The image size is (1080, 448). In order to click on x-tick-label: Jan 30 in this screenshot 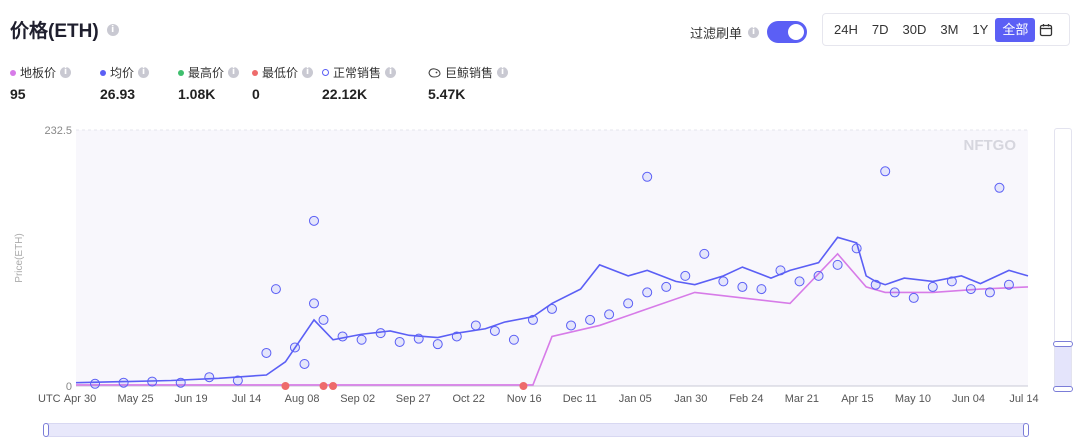, I will do `click(690, 399)`.